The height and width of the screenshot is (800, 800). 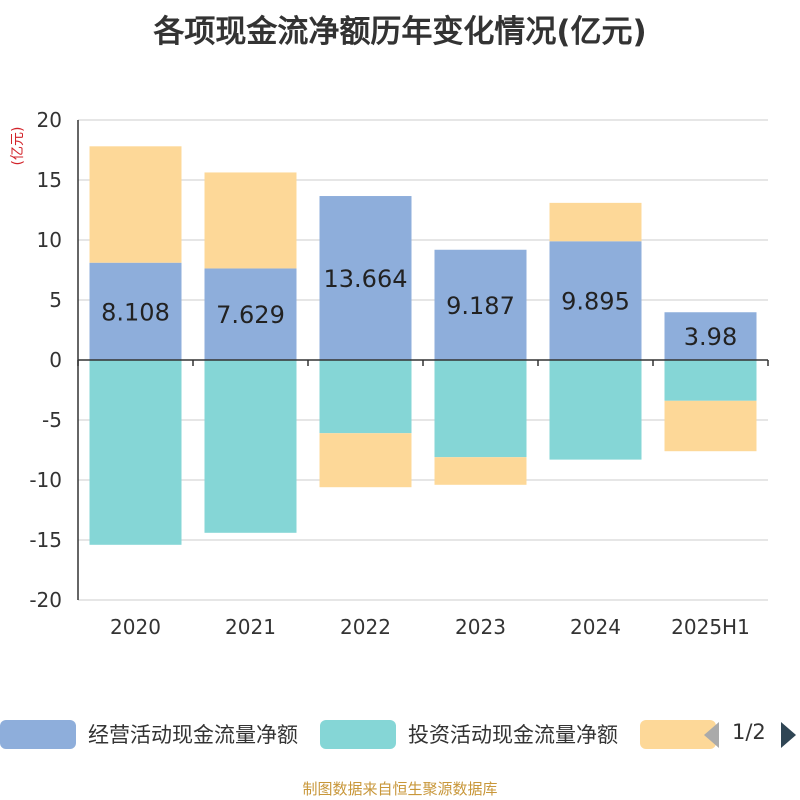 What do you see at coordinates (135, 627) in the screenshot?
I see `x-tick-label: 2020` at bounding box center [135, 627].